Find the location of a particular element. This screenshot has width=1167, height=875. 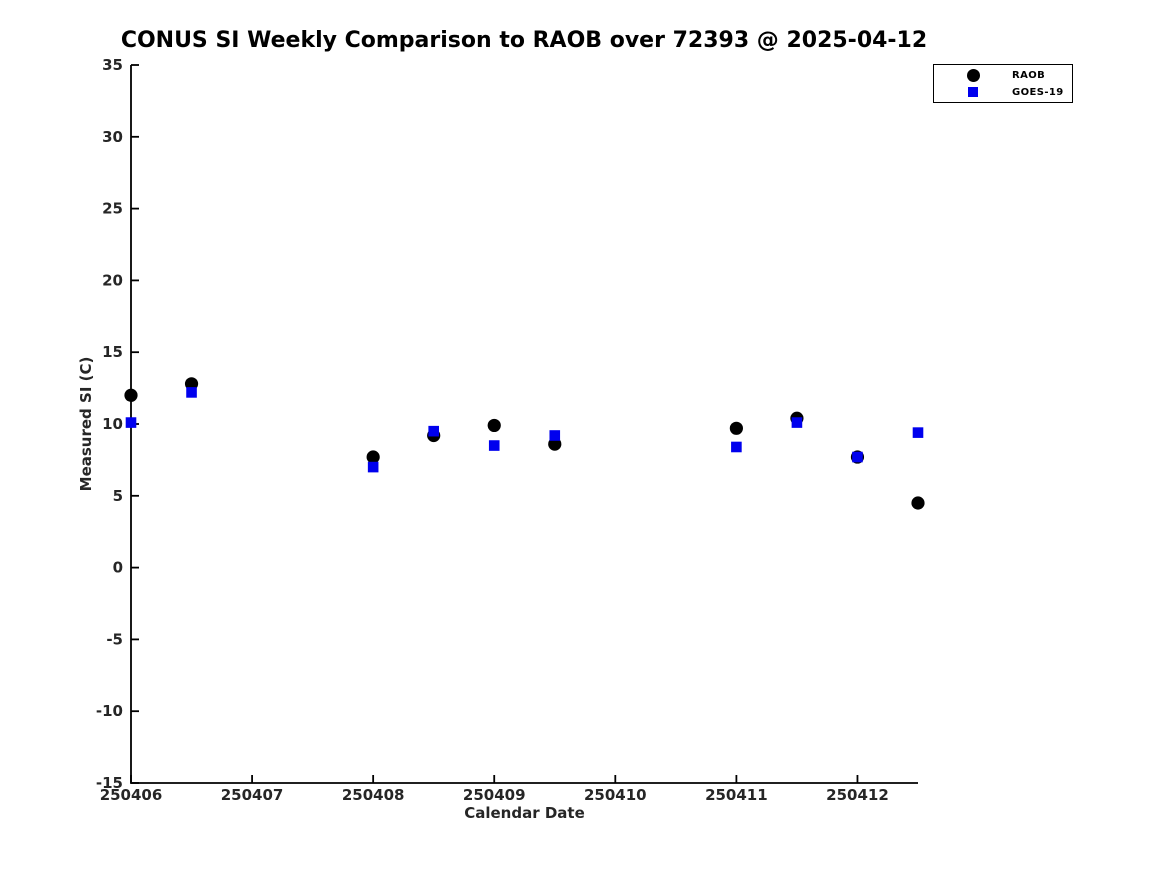

y-tick-label: 10 is located at coordinates (112, 424).